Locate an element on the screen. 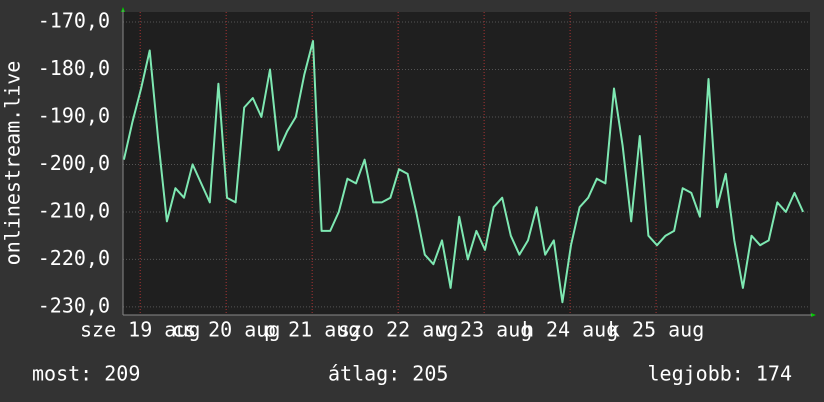  footer-current: most: 209 is located at coordinates (86, 374).